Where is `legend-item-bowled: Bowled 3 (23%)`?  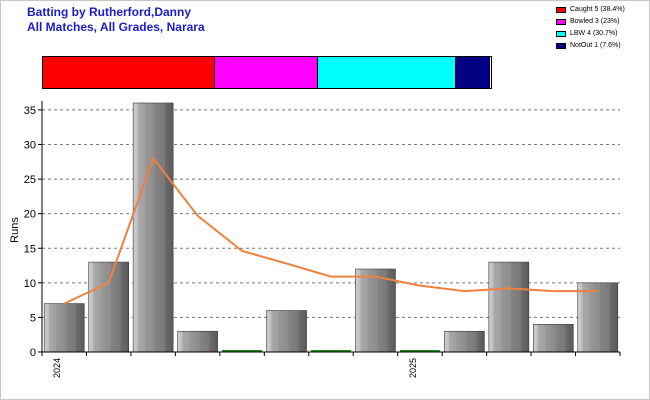 legend-item-bowled: Bowled 3 (23%) is located at coordinates (590, 21).